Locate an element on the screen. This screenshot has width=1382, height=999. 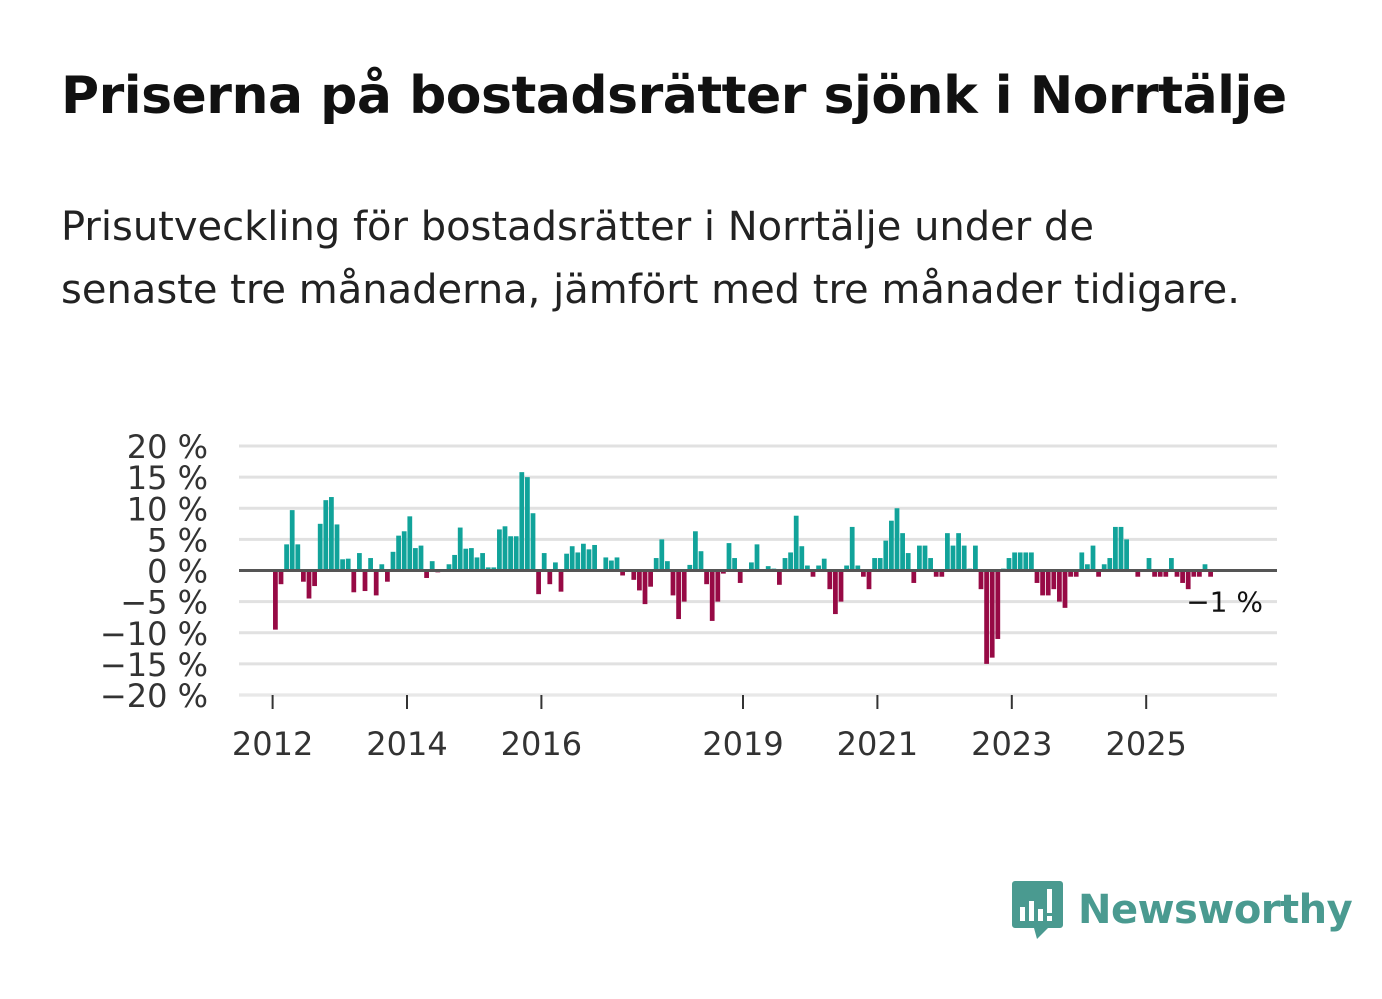
newsworthy-logo-icon is located at coordinates (1037, 910).